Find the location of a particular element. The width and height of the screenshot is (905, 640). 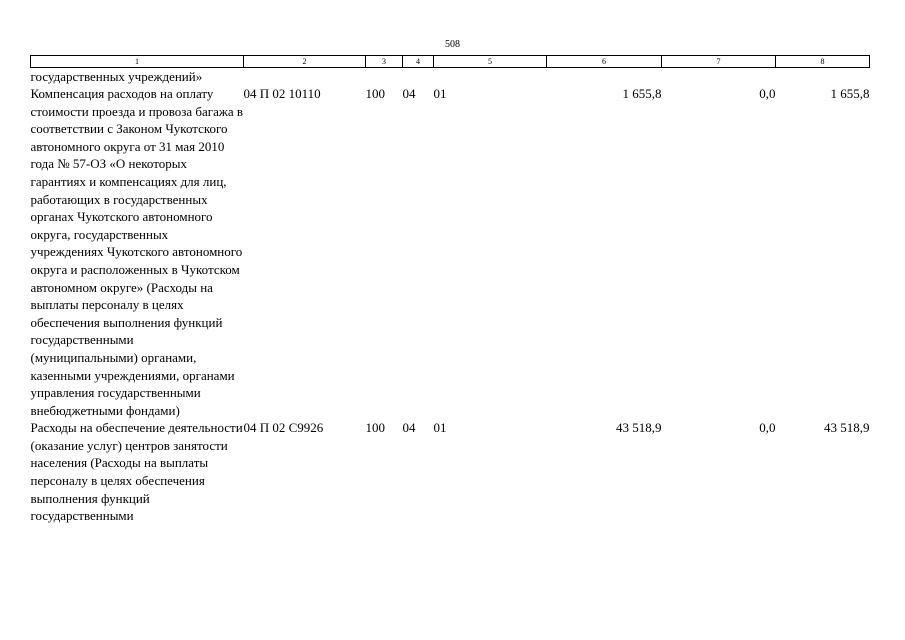

table-header: 1 2 3 4 5 6 7 8 is located at coordinates (450, 61).